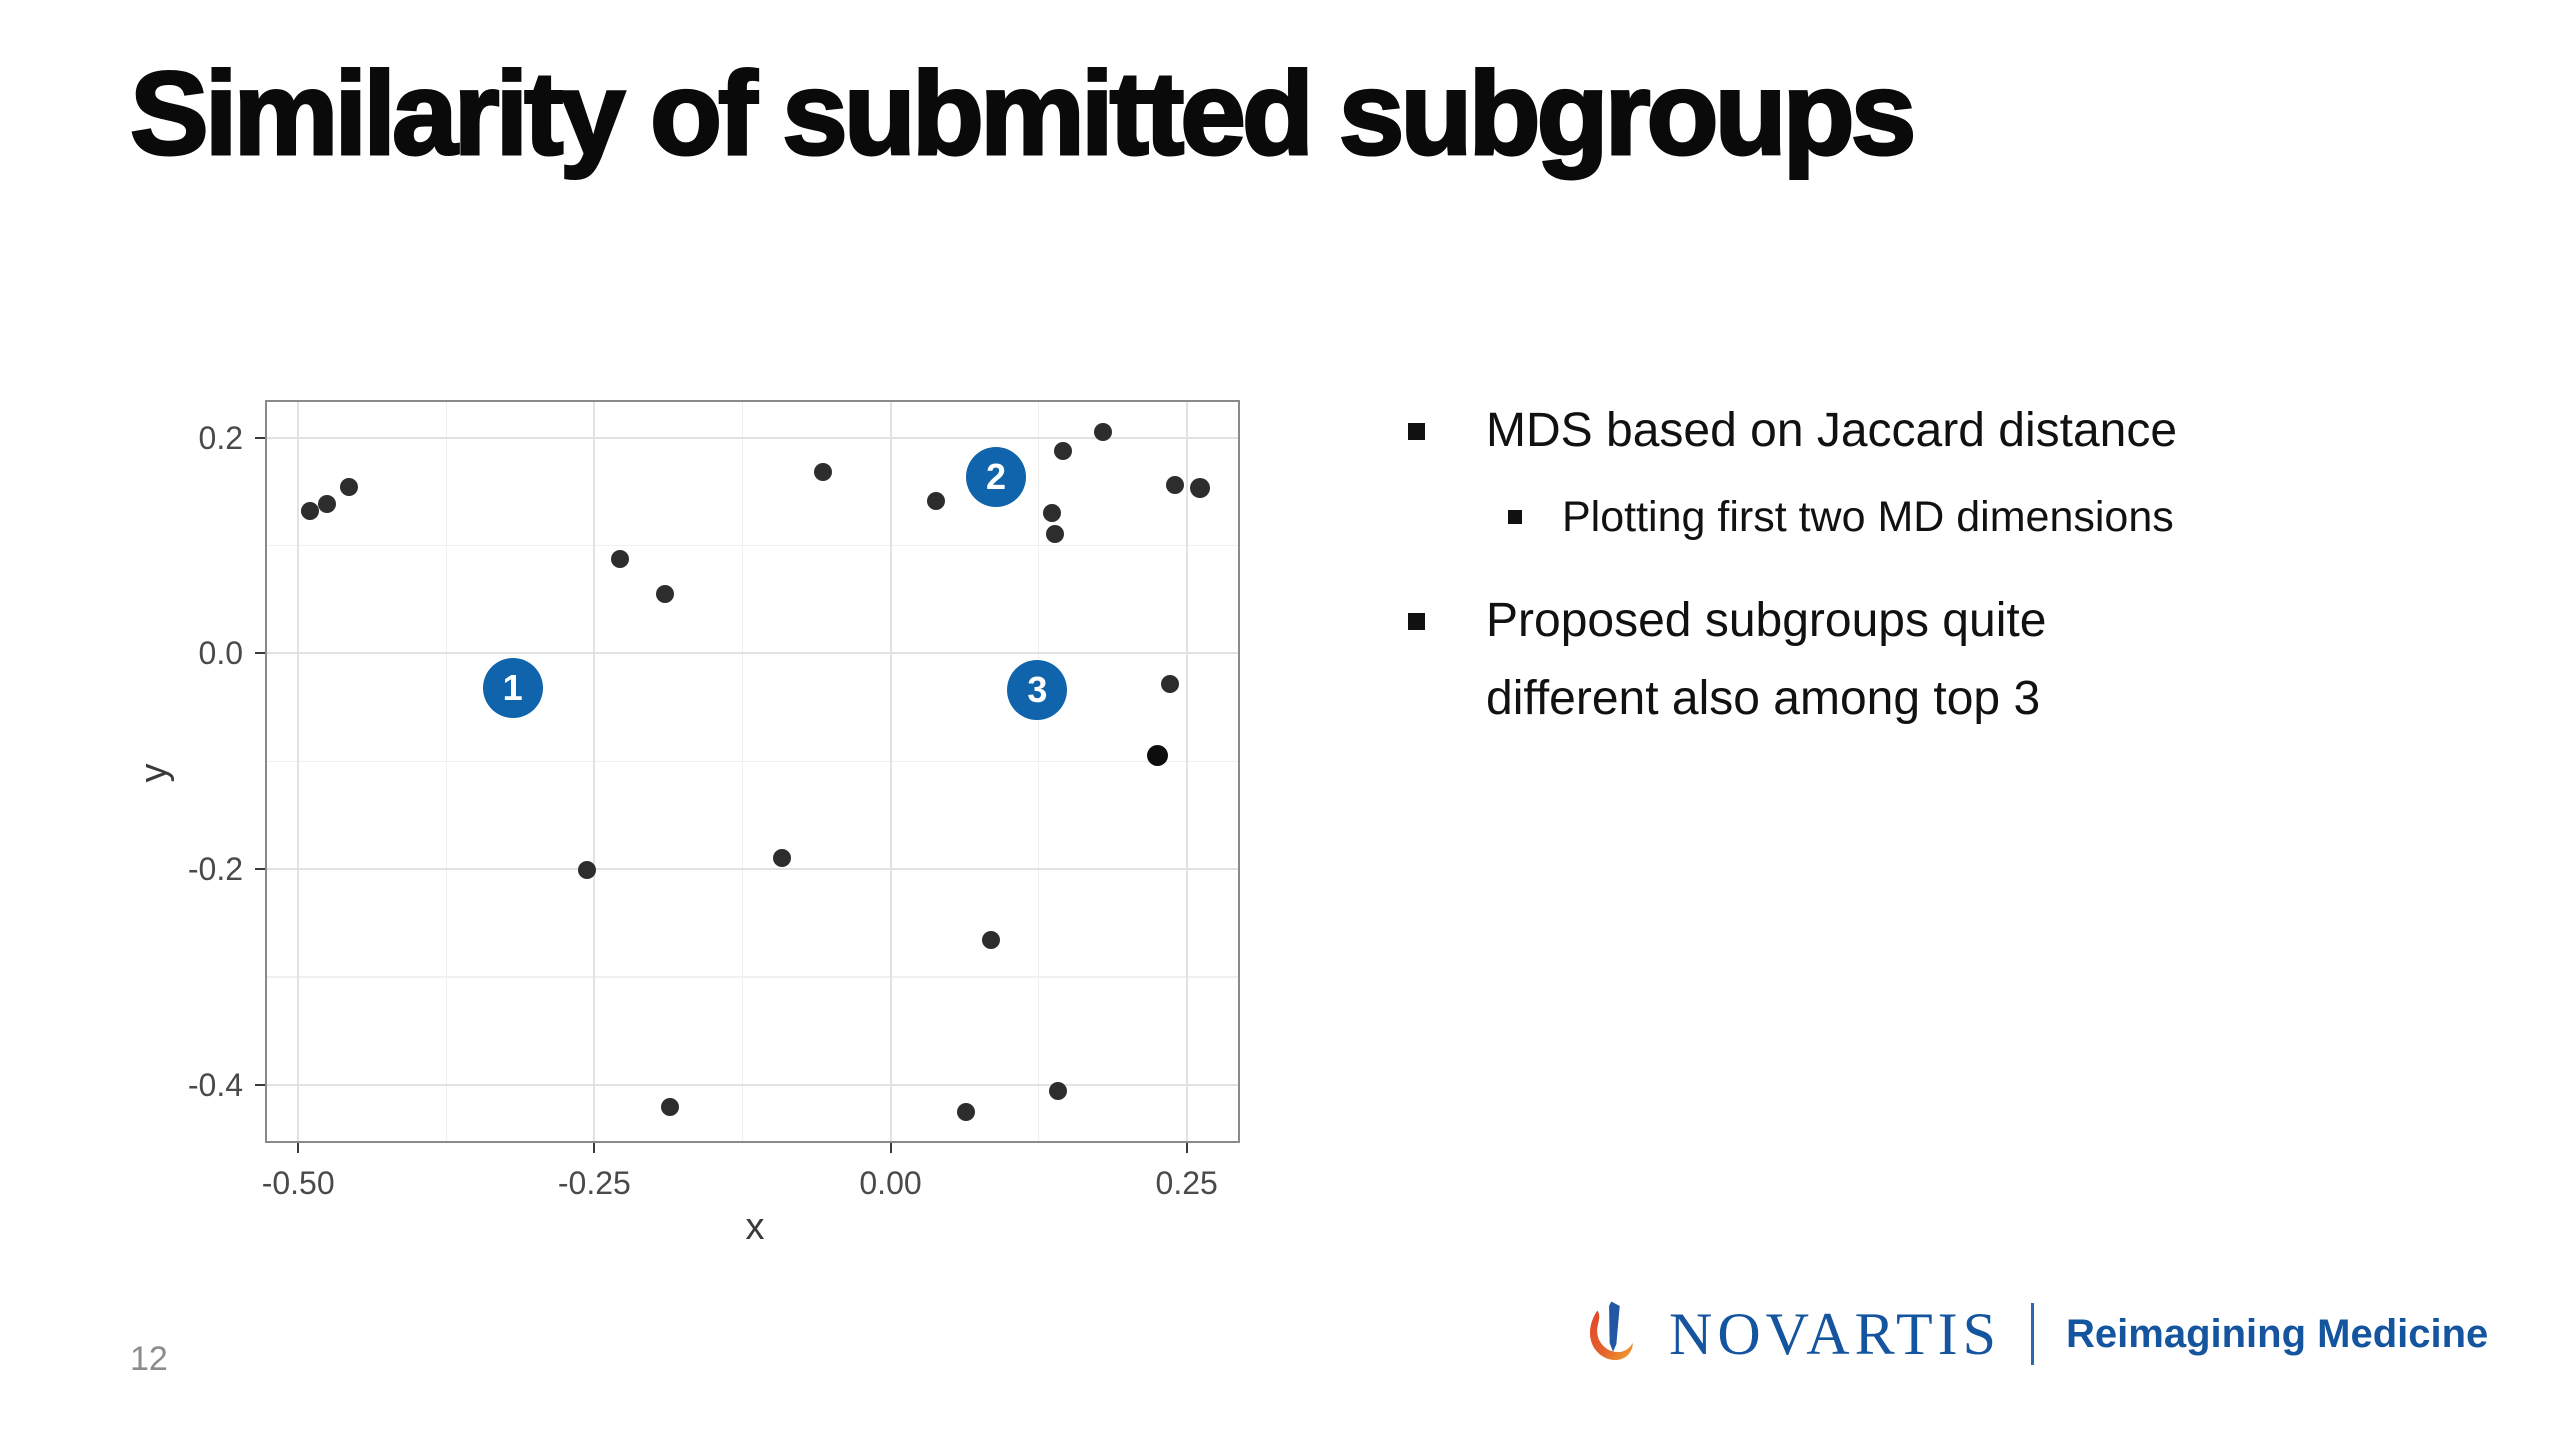  I want to click on flame-blue-blade, so click(1614, 1326).